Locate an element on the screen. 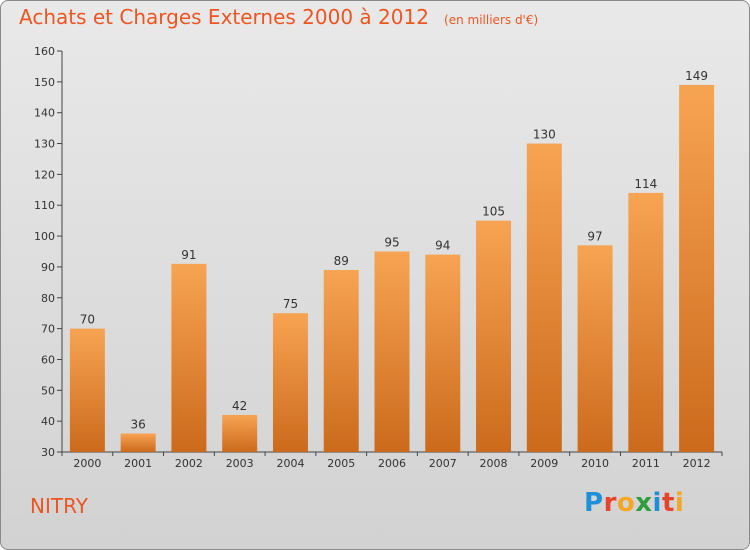  x-tick-label-2011: 2011 is located at coordinates (646, 463).